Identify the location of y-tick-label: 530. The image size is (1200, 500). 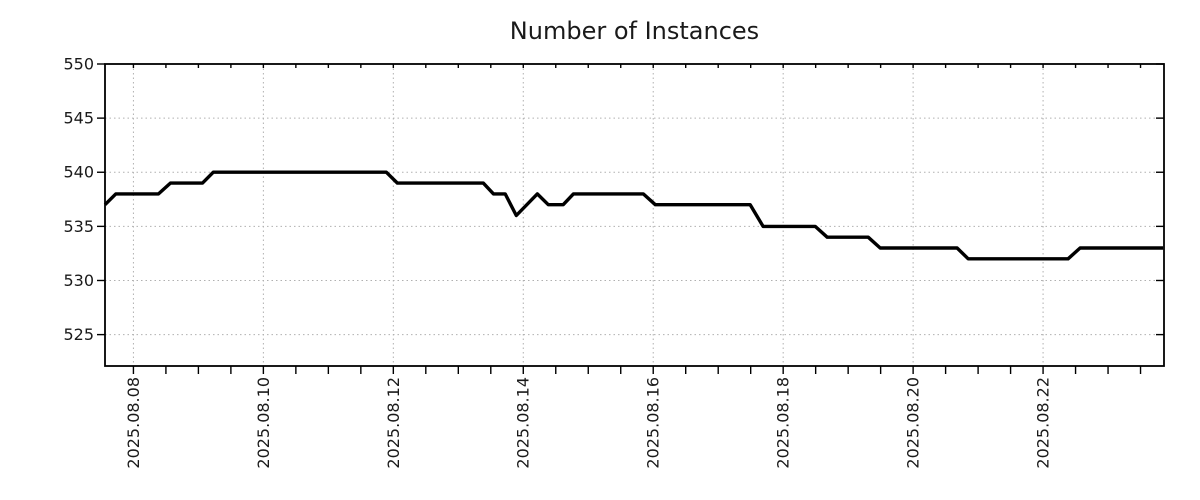
(78, 280).